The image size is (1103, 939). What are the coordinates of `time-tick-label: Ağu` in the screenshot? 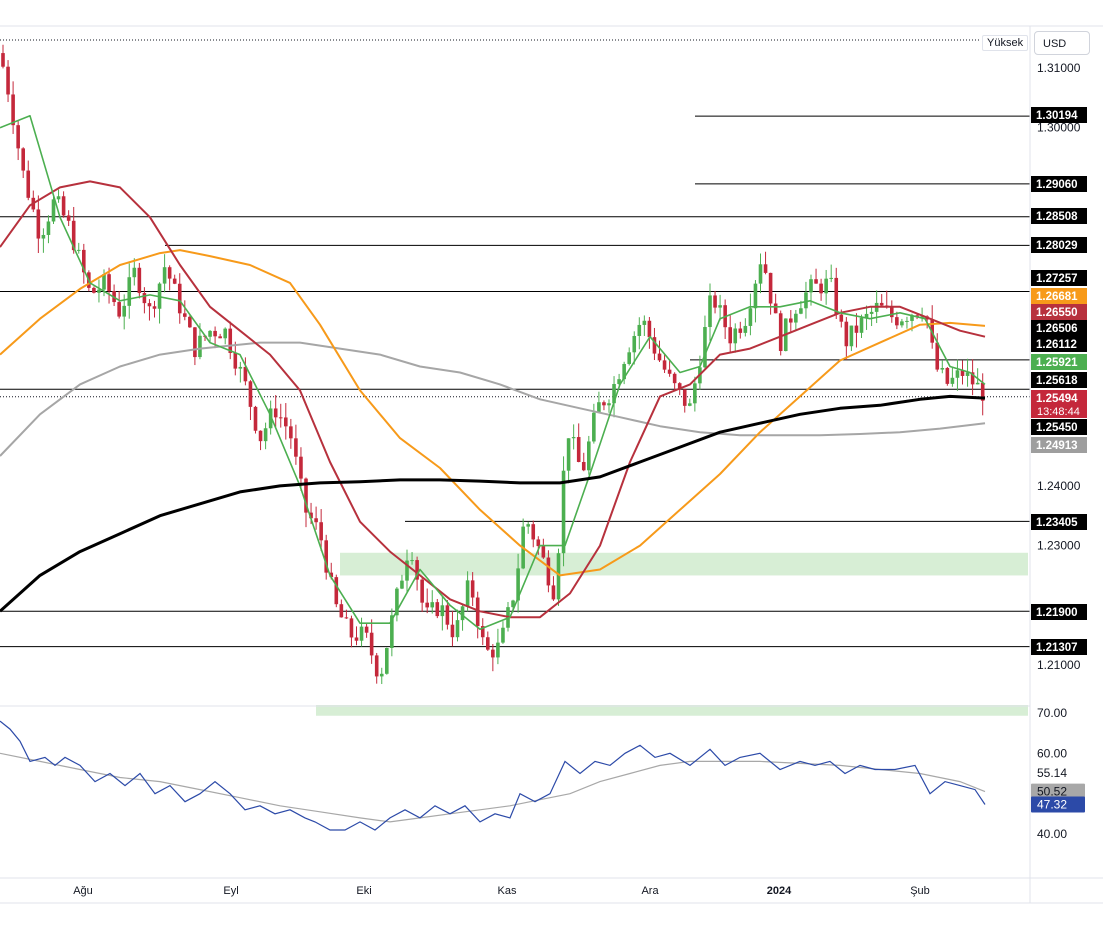 It's located at (83, 891).